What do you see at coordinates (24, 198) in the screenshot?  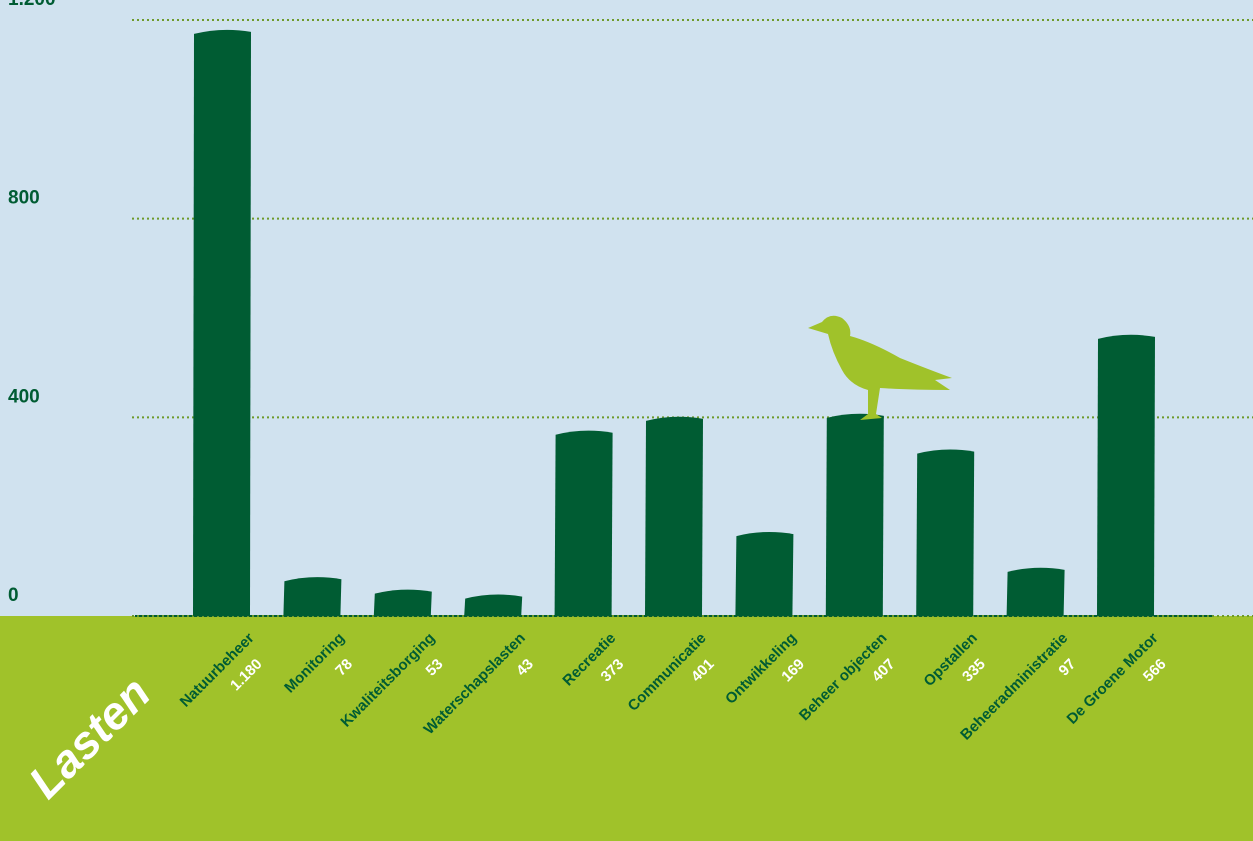 I see `y-tick-label: 800` at bounding box center [24, 198].